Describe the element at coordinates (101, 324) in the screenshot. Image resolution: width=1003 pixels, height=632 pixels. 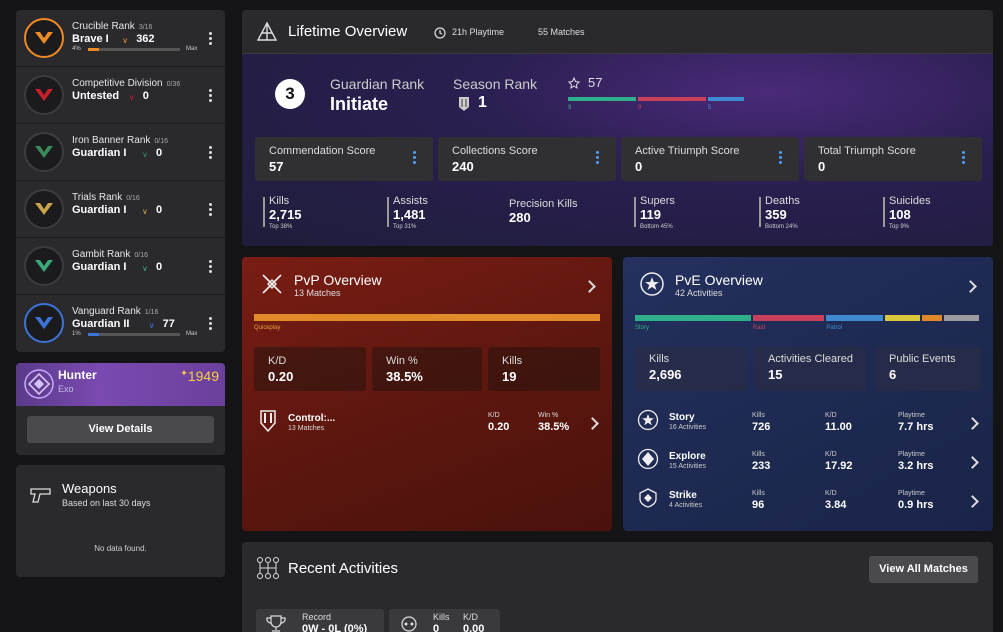
I see `rank-tier: Guardian II` at that location.